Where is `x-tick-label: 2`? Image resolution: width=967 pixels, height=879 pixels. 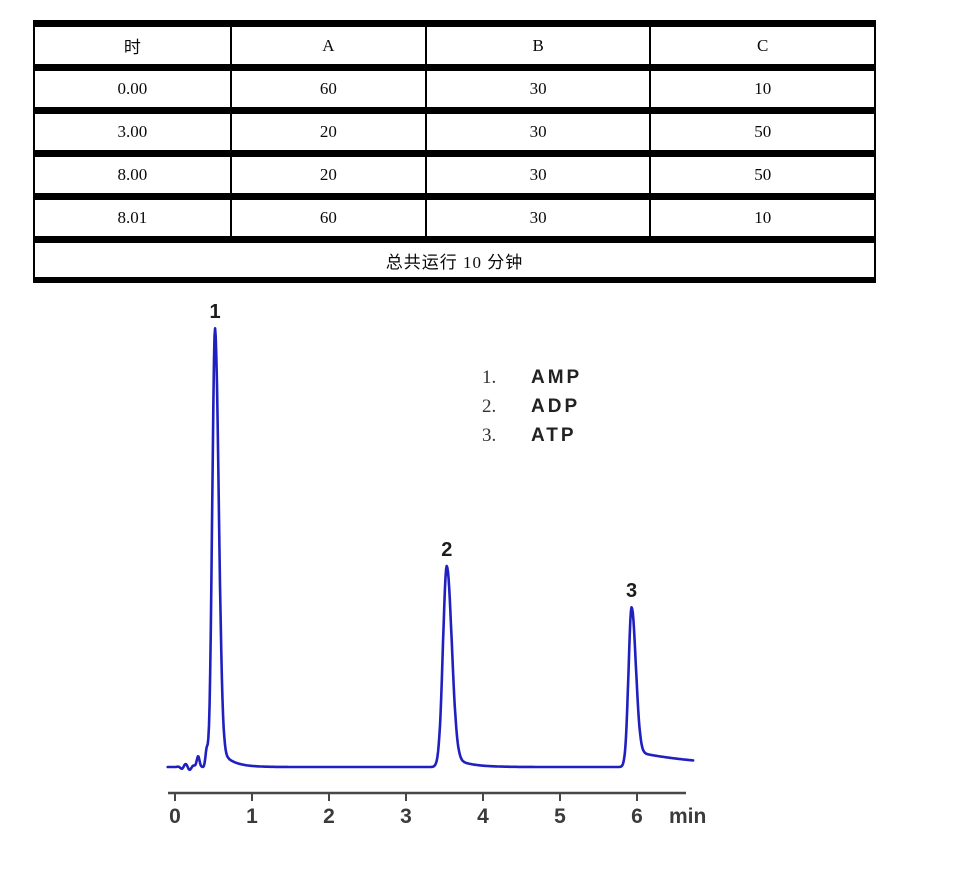
x-tick-label: 2 is located at coordinates (329, 816).